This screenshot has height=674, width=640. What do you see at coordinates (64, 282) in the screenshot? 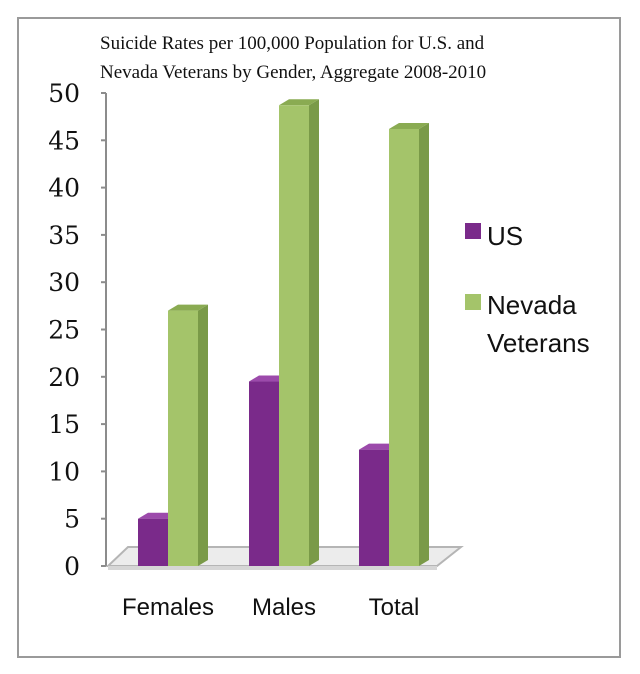
I see `y-tick-label: 30` at bounding box center [64, 282].